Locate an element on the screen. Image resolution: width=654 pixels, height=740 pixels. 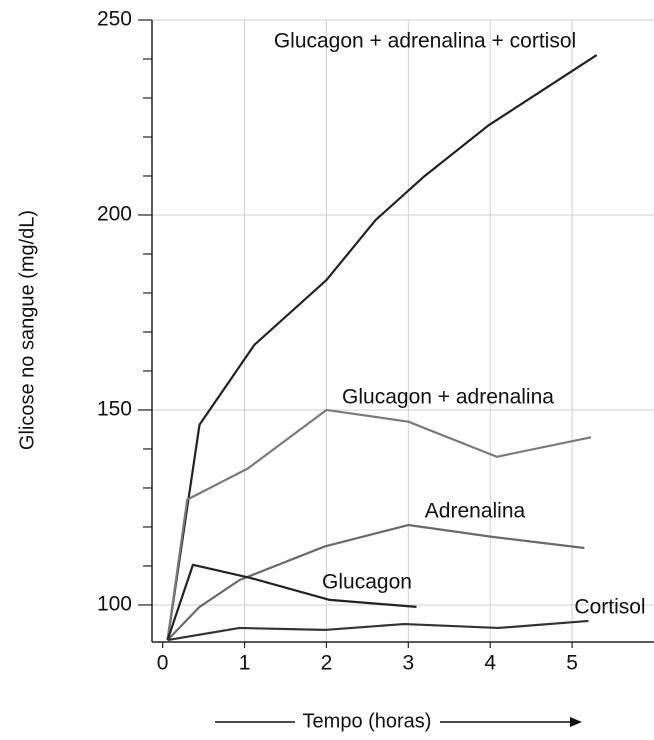
series-label: Glucagon + adrenalina is located at coordinates (448, 397).